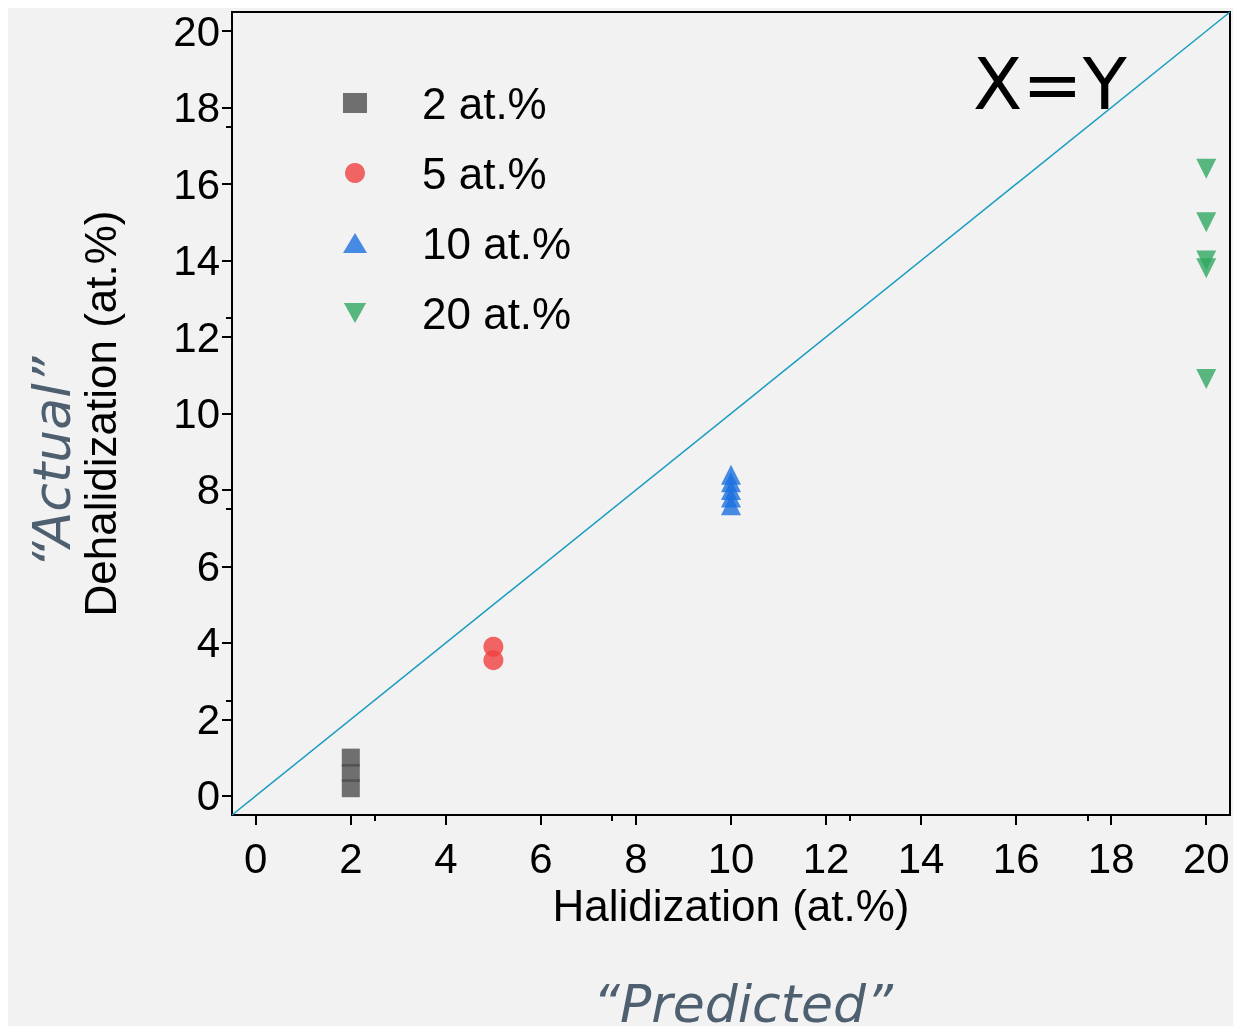 This screenshot has width=1241, height=1034. Describe the element at coordinates (731, 858) in the screenshot. I see `x-tick-label: 10` at that location.